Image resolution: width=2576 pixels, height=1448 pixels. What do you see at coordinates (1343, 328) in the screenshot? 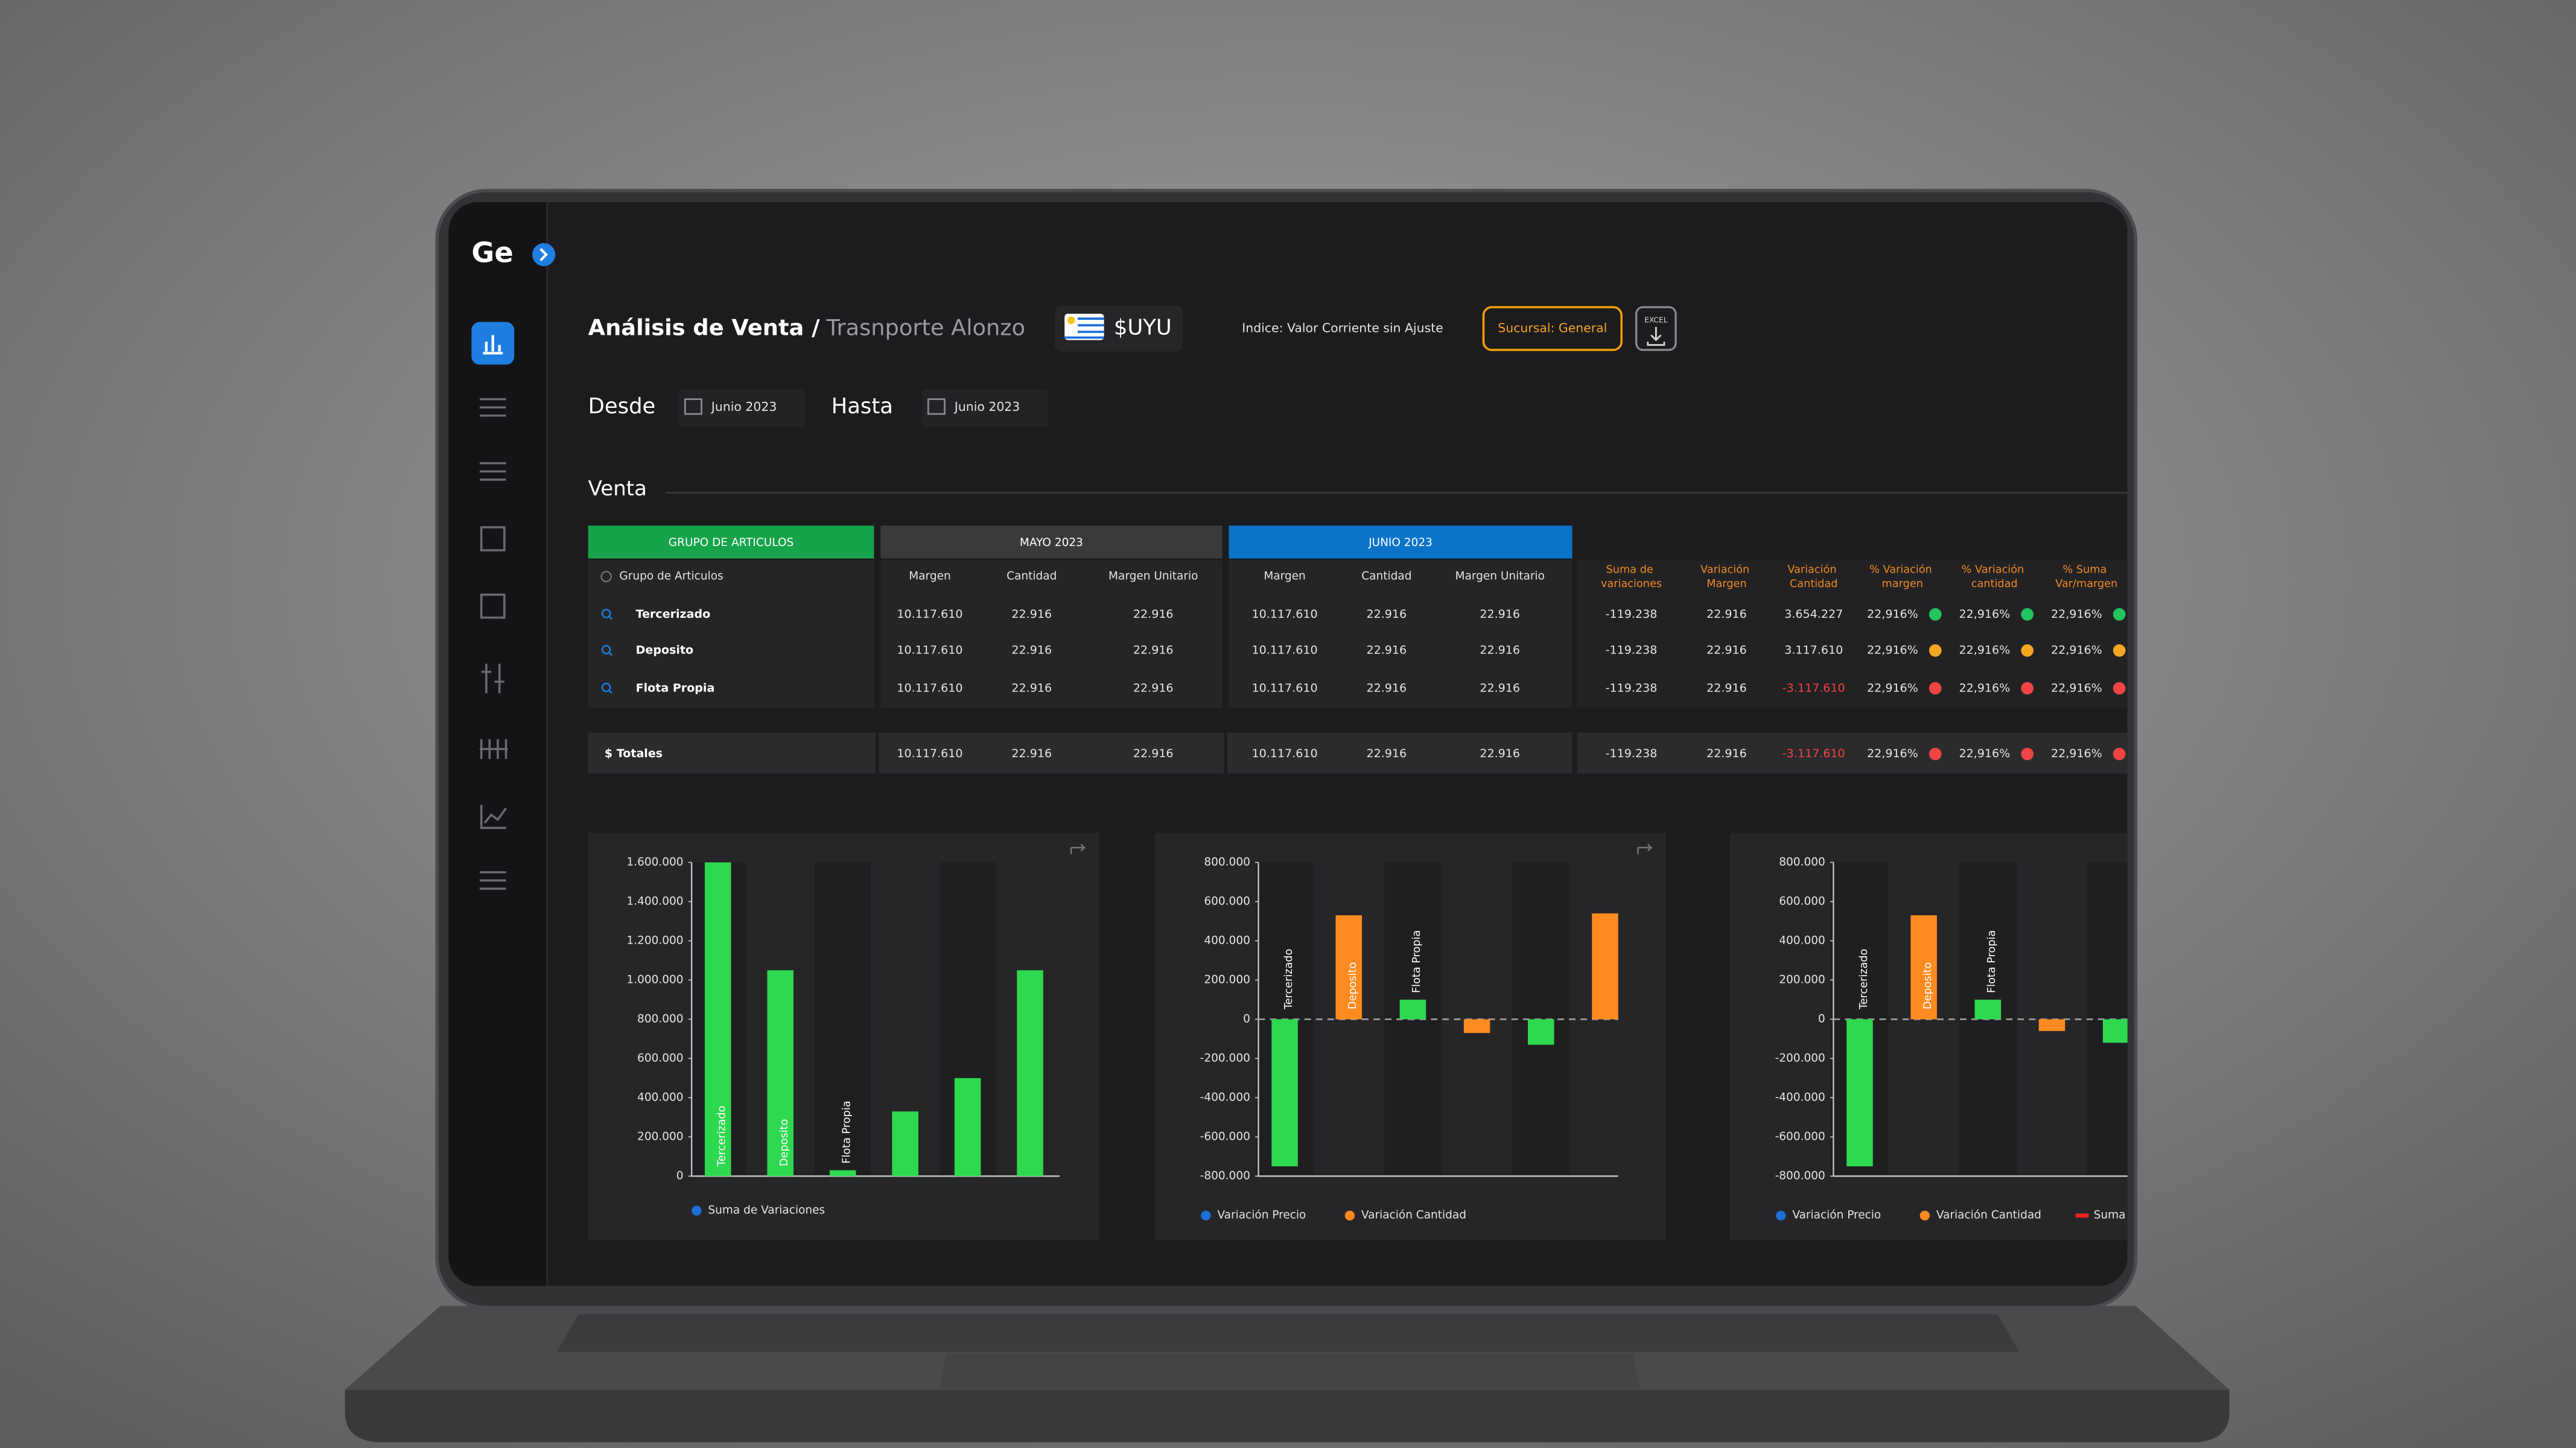
I see `index-label: Indice: Valor Corriente sin Ajuste` at bounding box center [1343, 328].